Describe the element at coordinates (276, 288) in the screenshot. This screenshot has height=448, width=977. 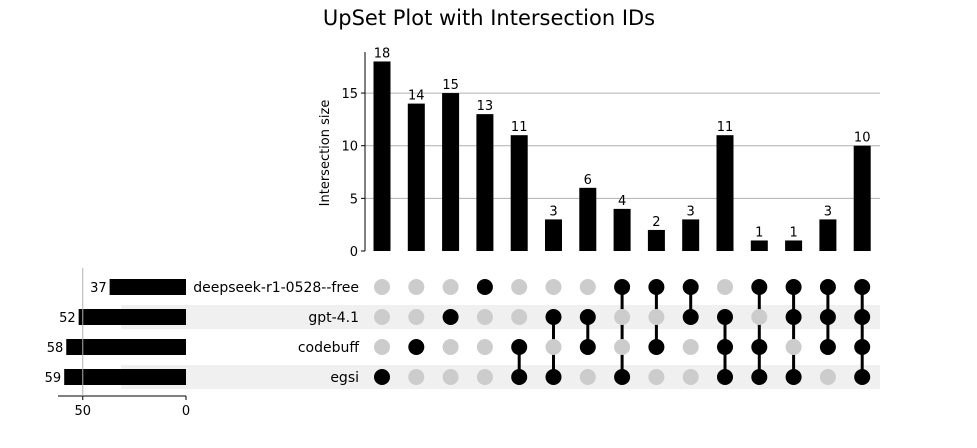
I see `set-name-label: deepseek-r1-0528--free` at that location.